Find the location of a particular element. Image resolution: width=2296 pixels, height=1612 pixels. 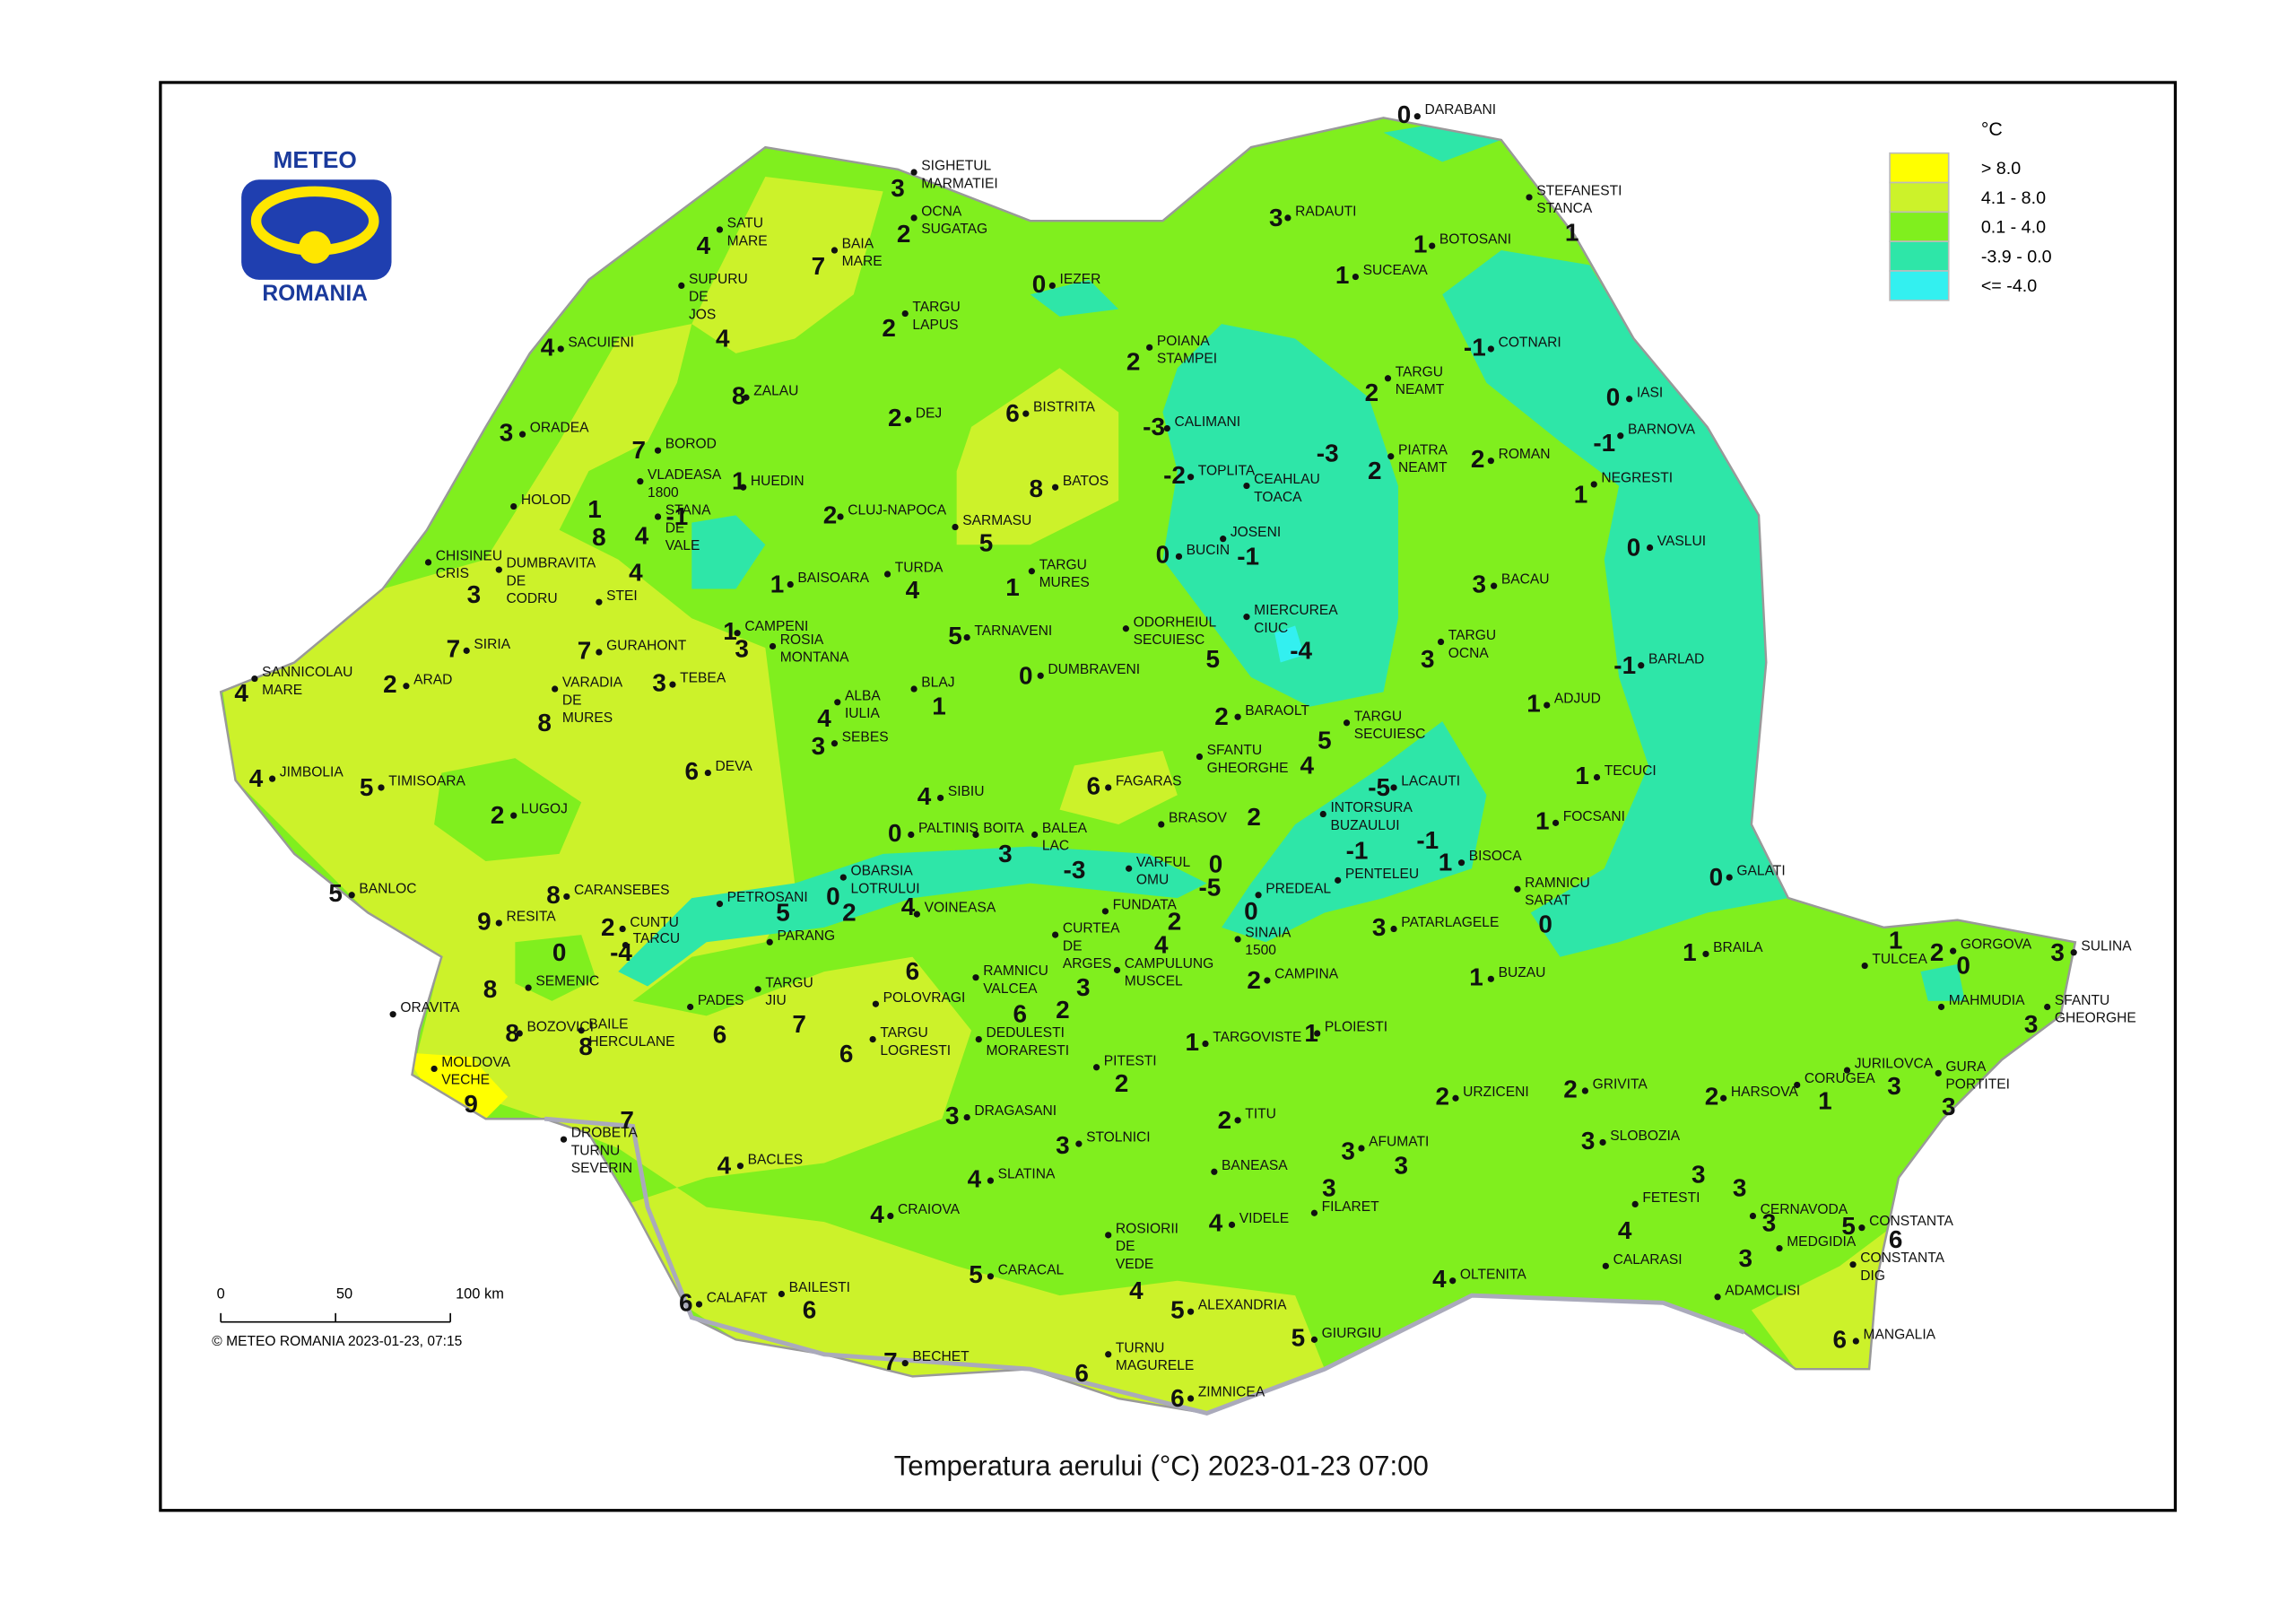

station: GIURGIU 5 is located at coordinates (1337, 1338).